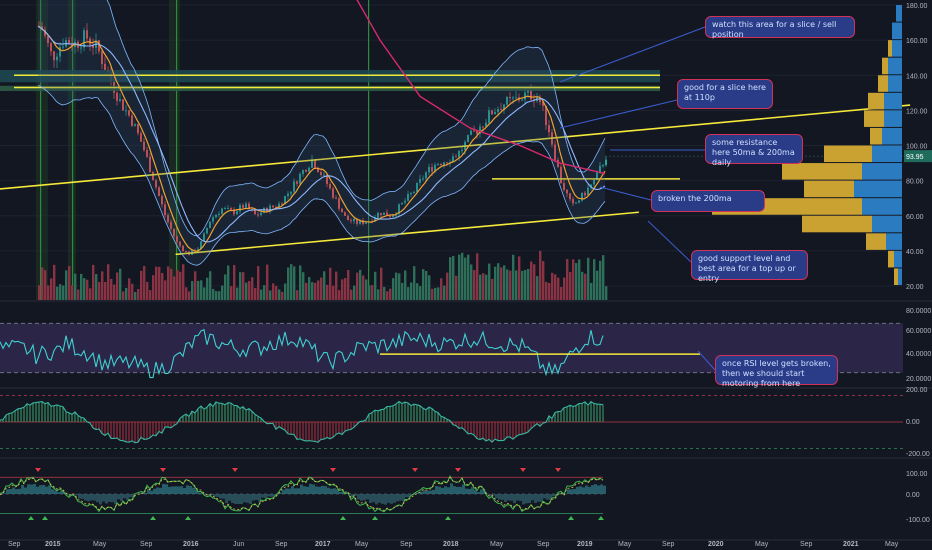 The height and width of the screenshot is (550, 932). Describe the element at coordinates (917, 474) in the screenshot. I see `osc-tick-label: 100.00` at that location.